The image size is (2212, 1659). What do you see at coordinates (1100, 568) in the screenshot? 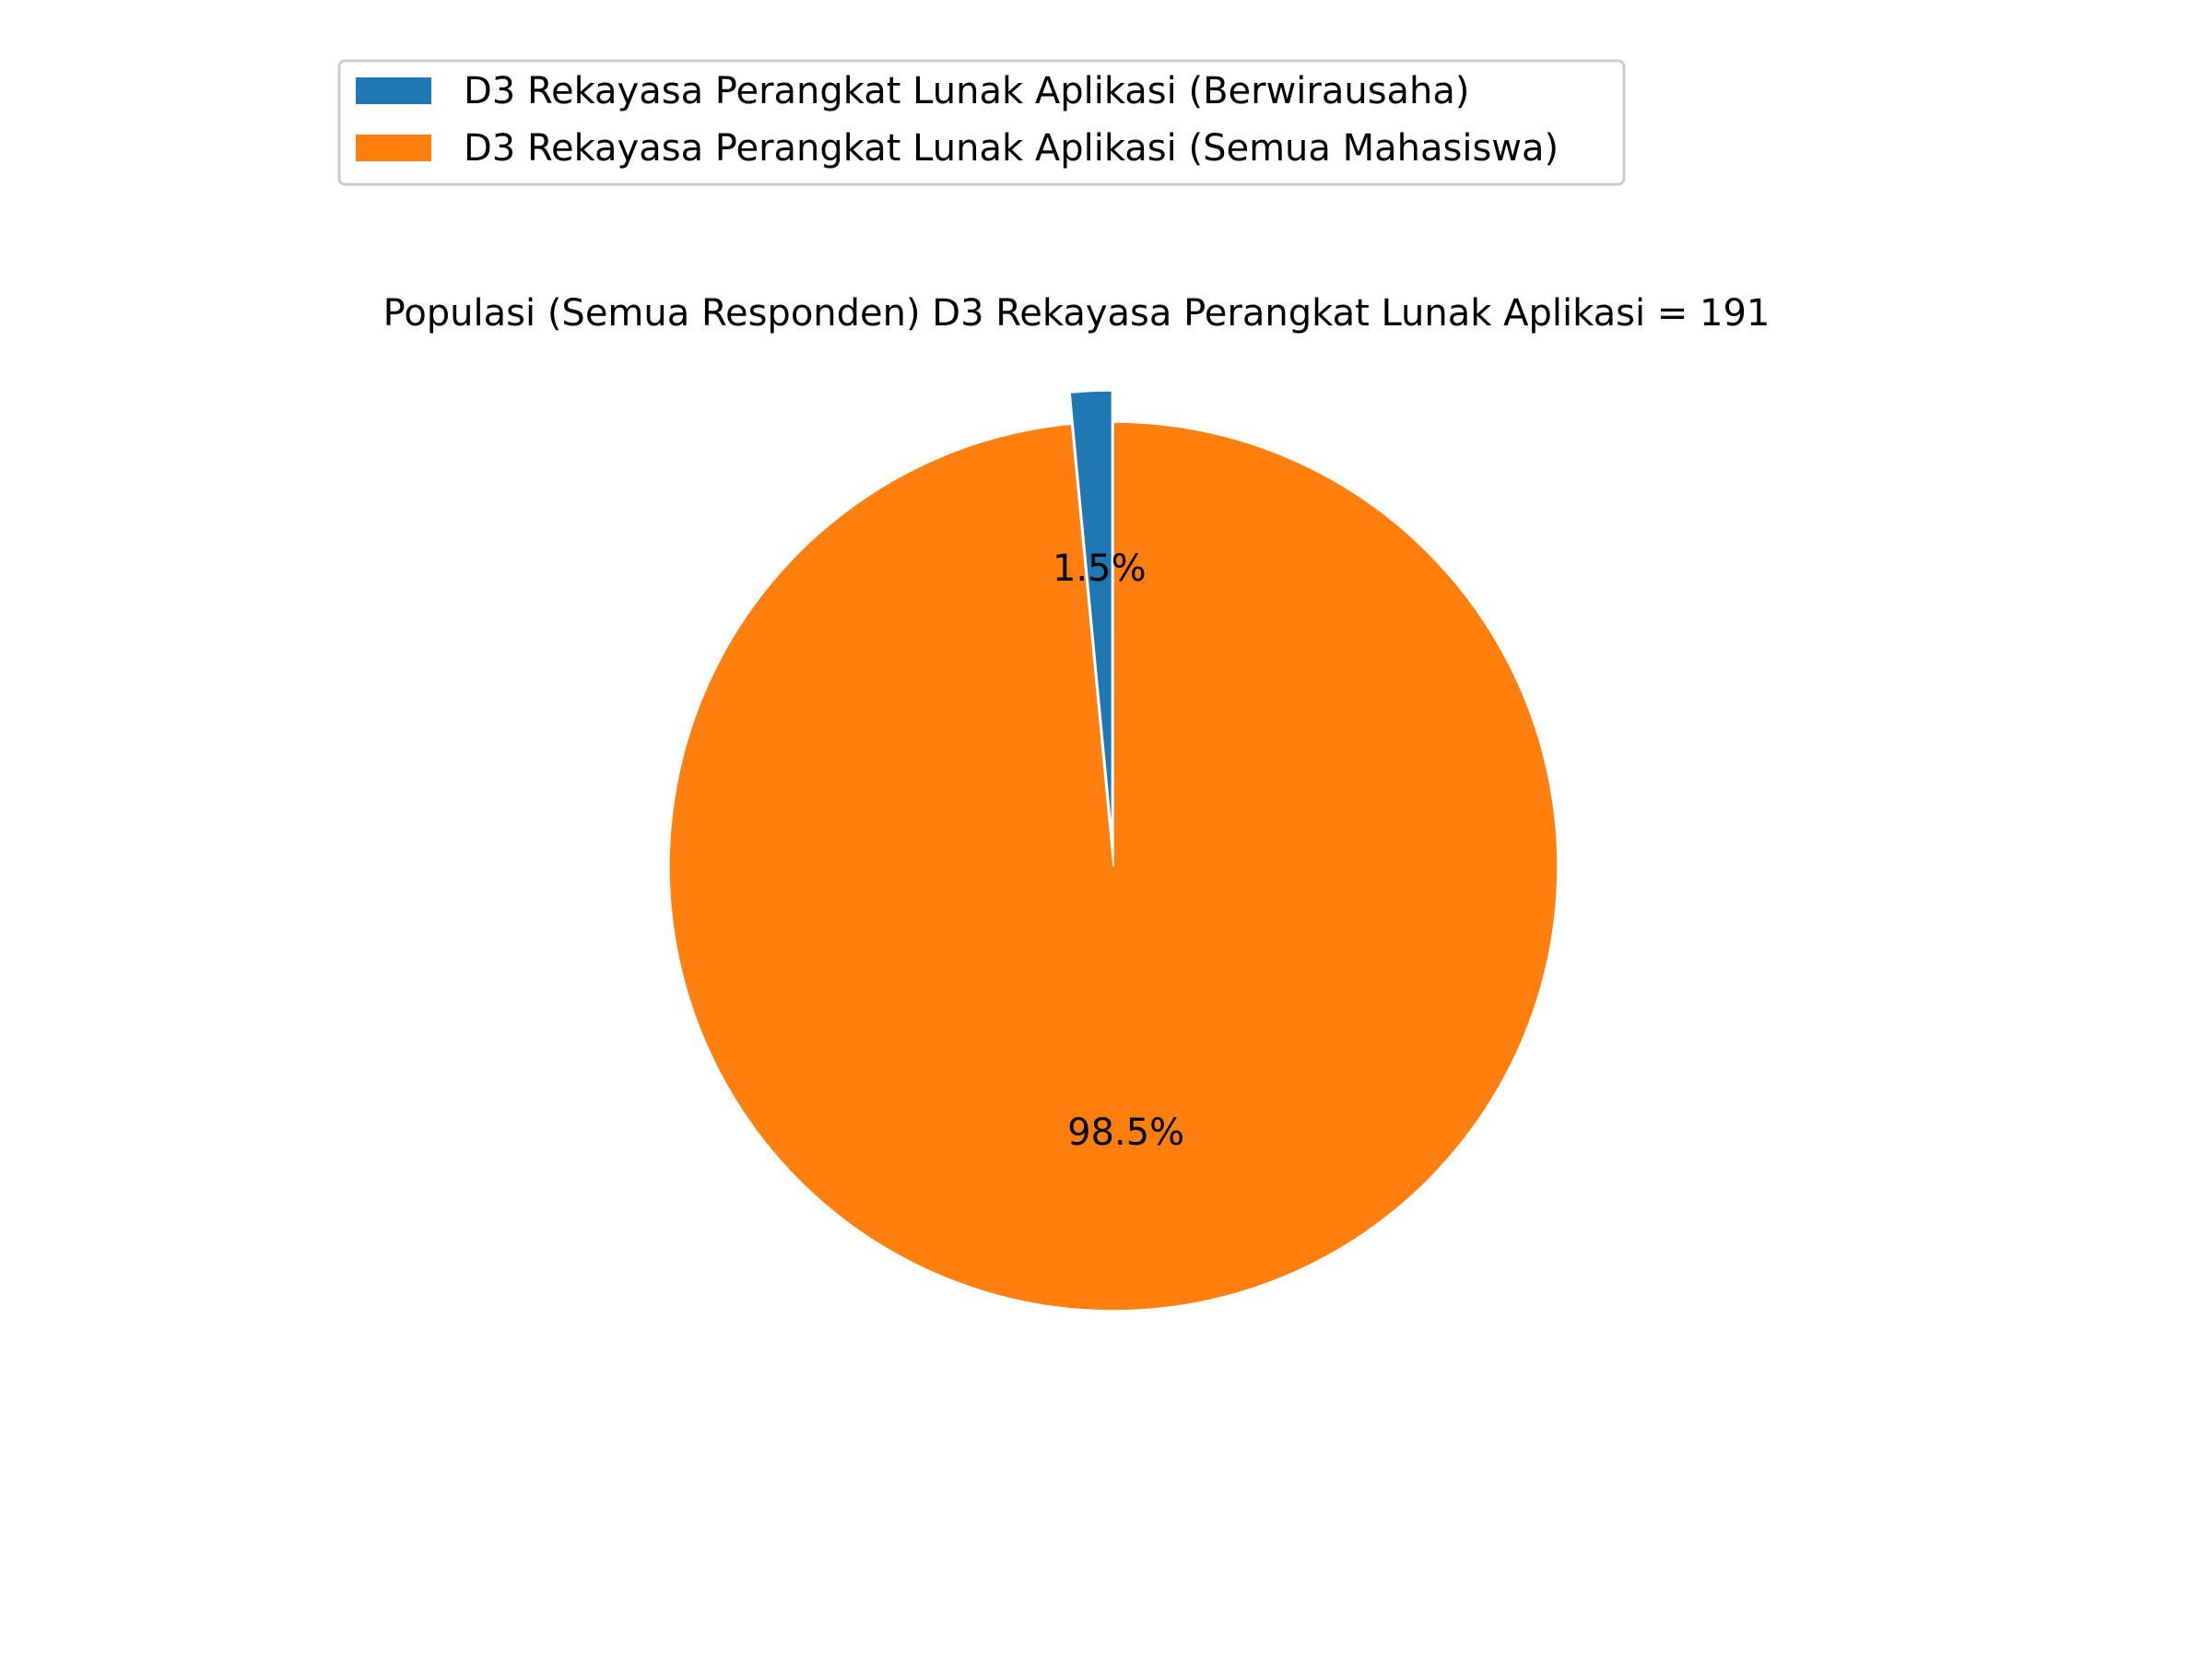
I see `pie-slice-label-0: 1.5%` at bounding box center [1100, 568].